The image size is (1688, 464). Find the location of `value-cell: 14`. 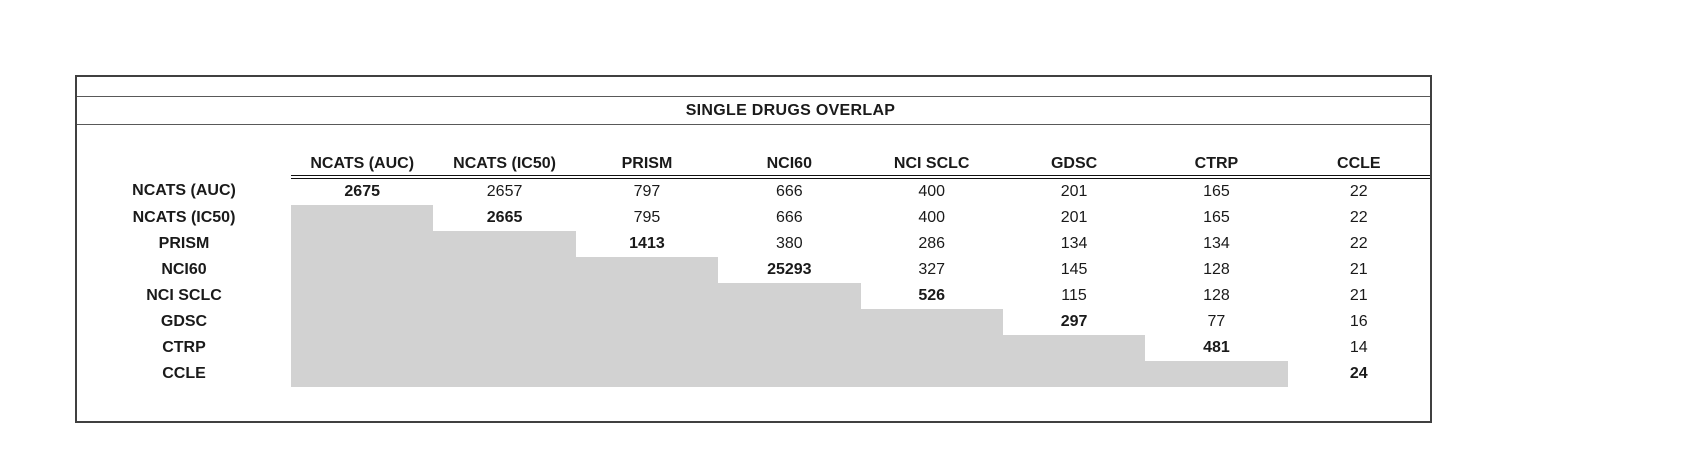

value-cell: 14 is located at coordinates (1358, 347).